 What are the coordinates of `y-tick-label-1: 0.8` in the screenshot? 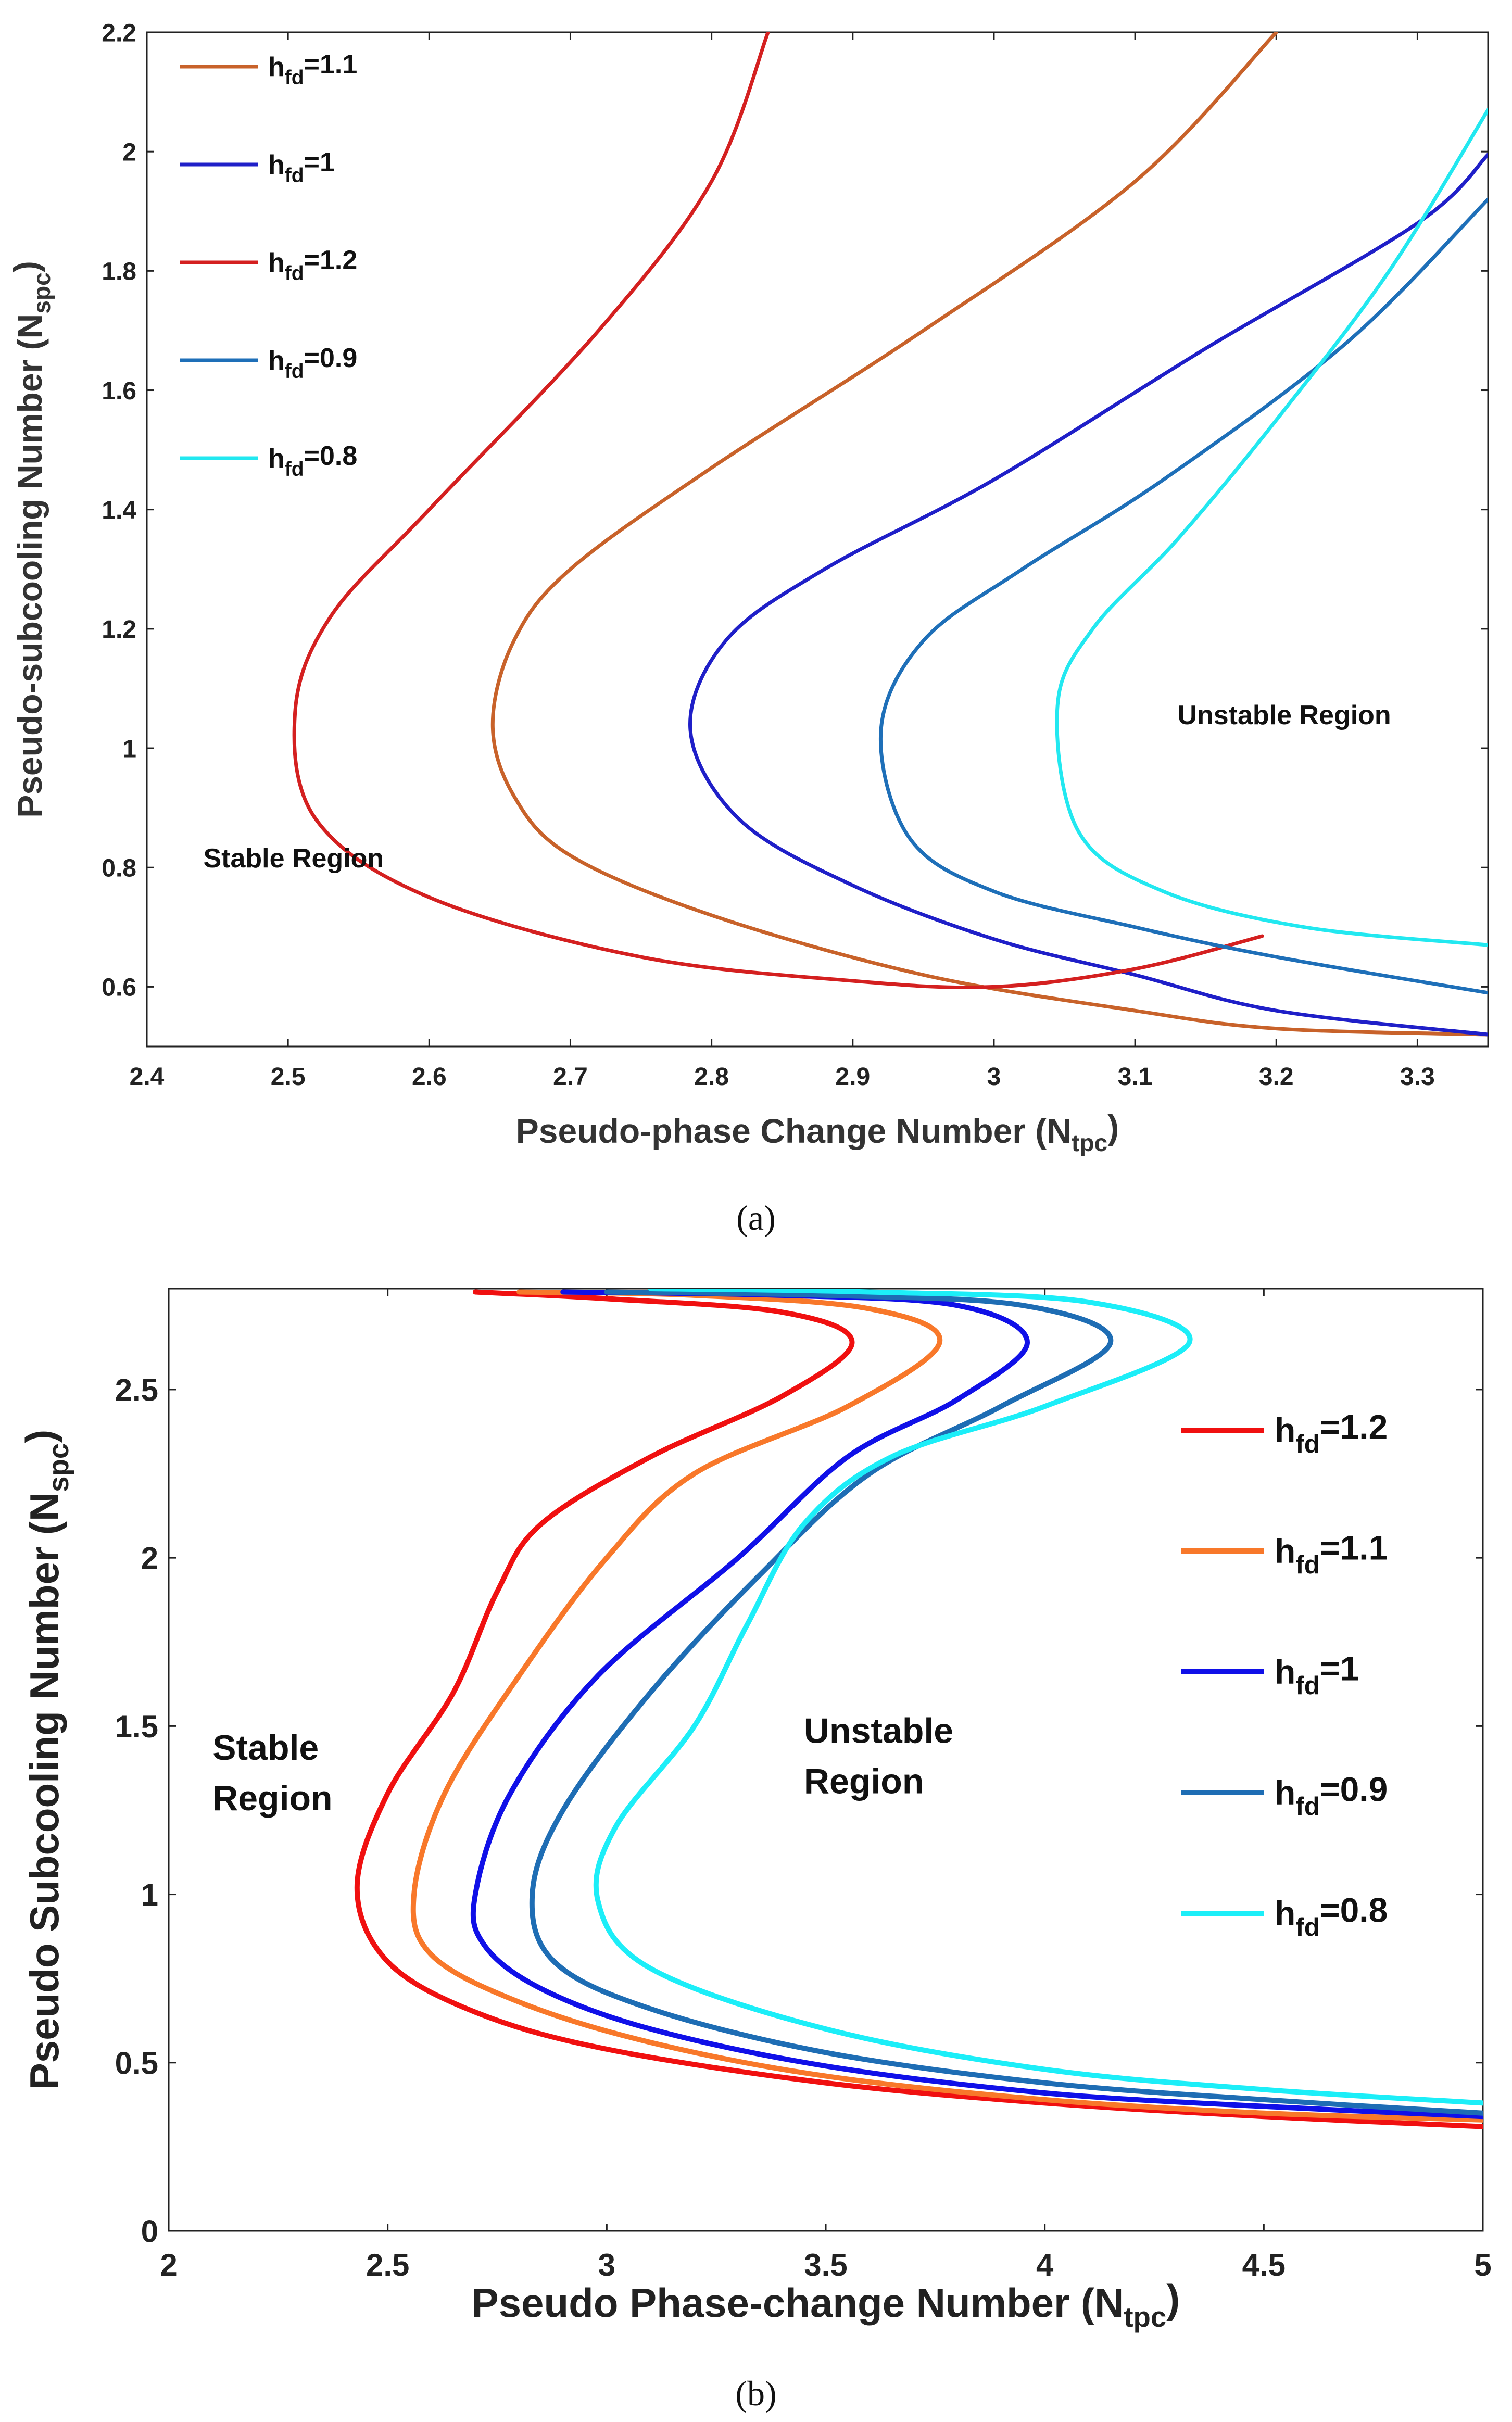 It's located at (119, 868).